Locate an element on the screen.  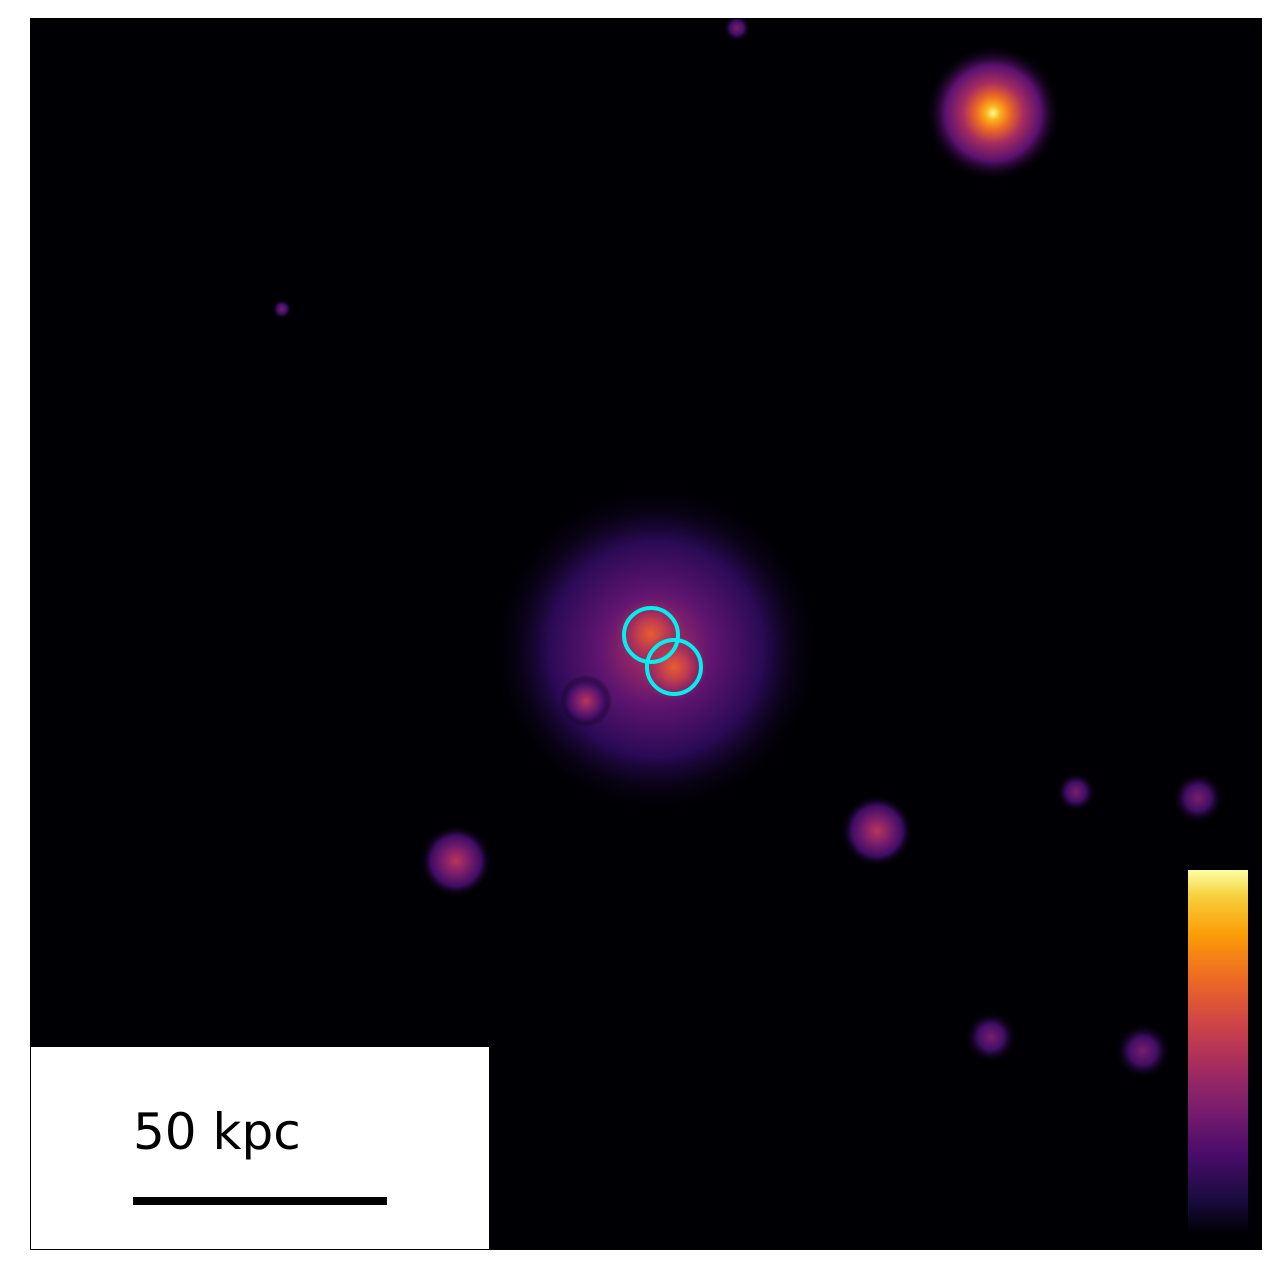
scale-bar-label: 50 kpc is located at coordinates (217, 1132).